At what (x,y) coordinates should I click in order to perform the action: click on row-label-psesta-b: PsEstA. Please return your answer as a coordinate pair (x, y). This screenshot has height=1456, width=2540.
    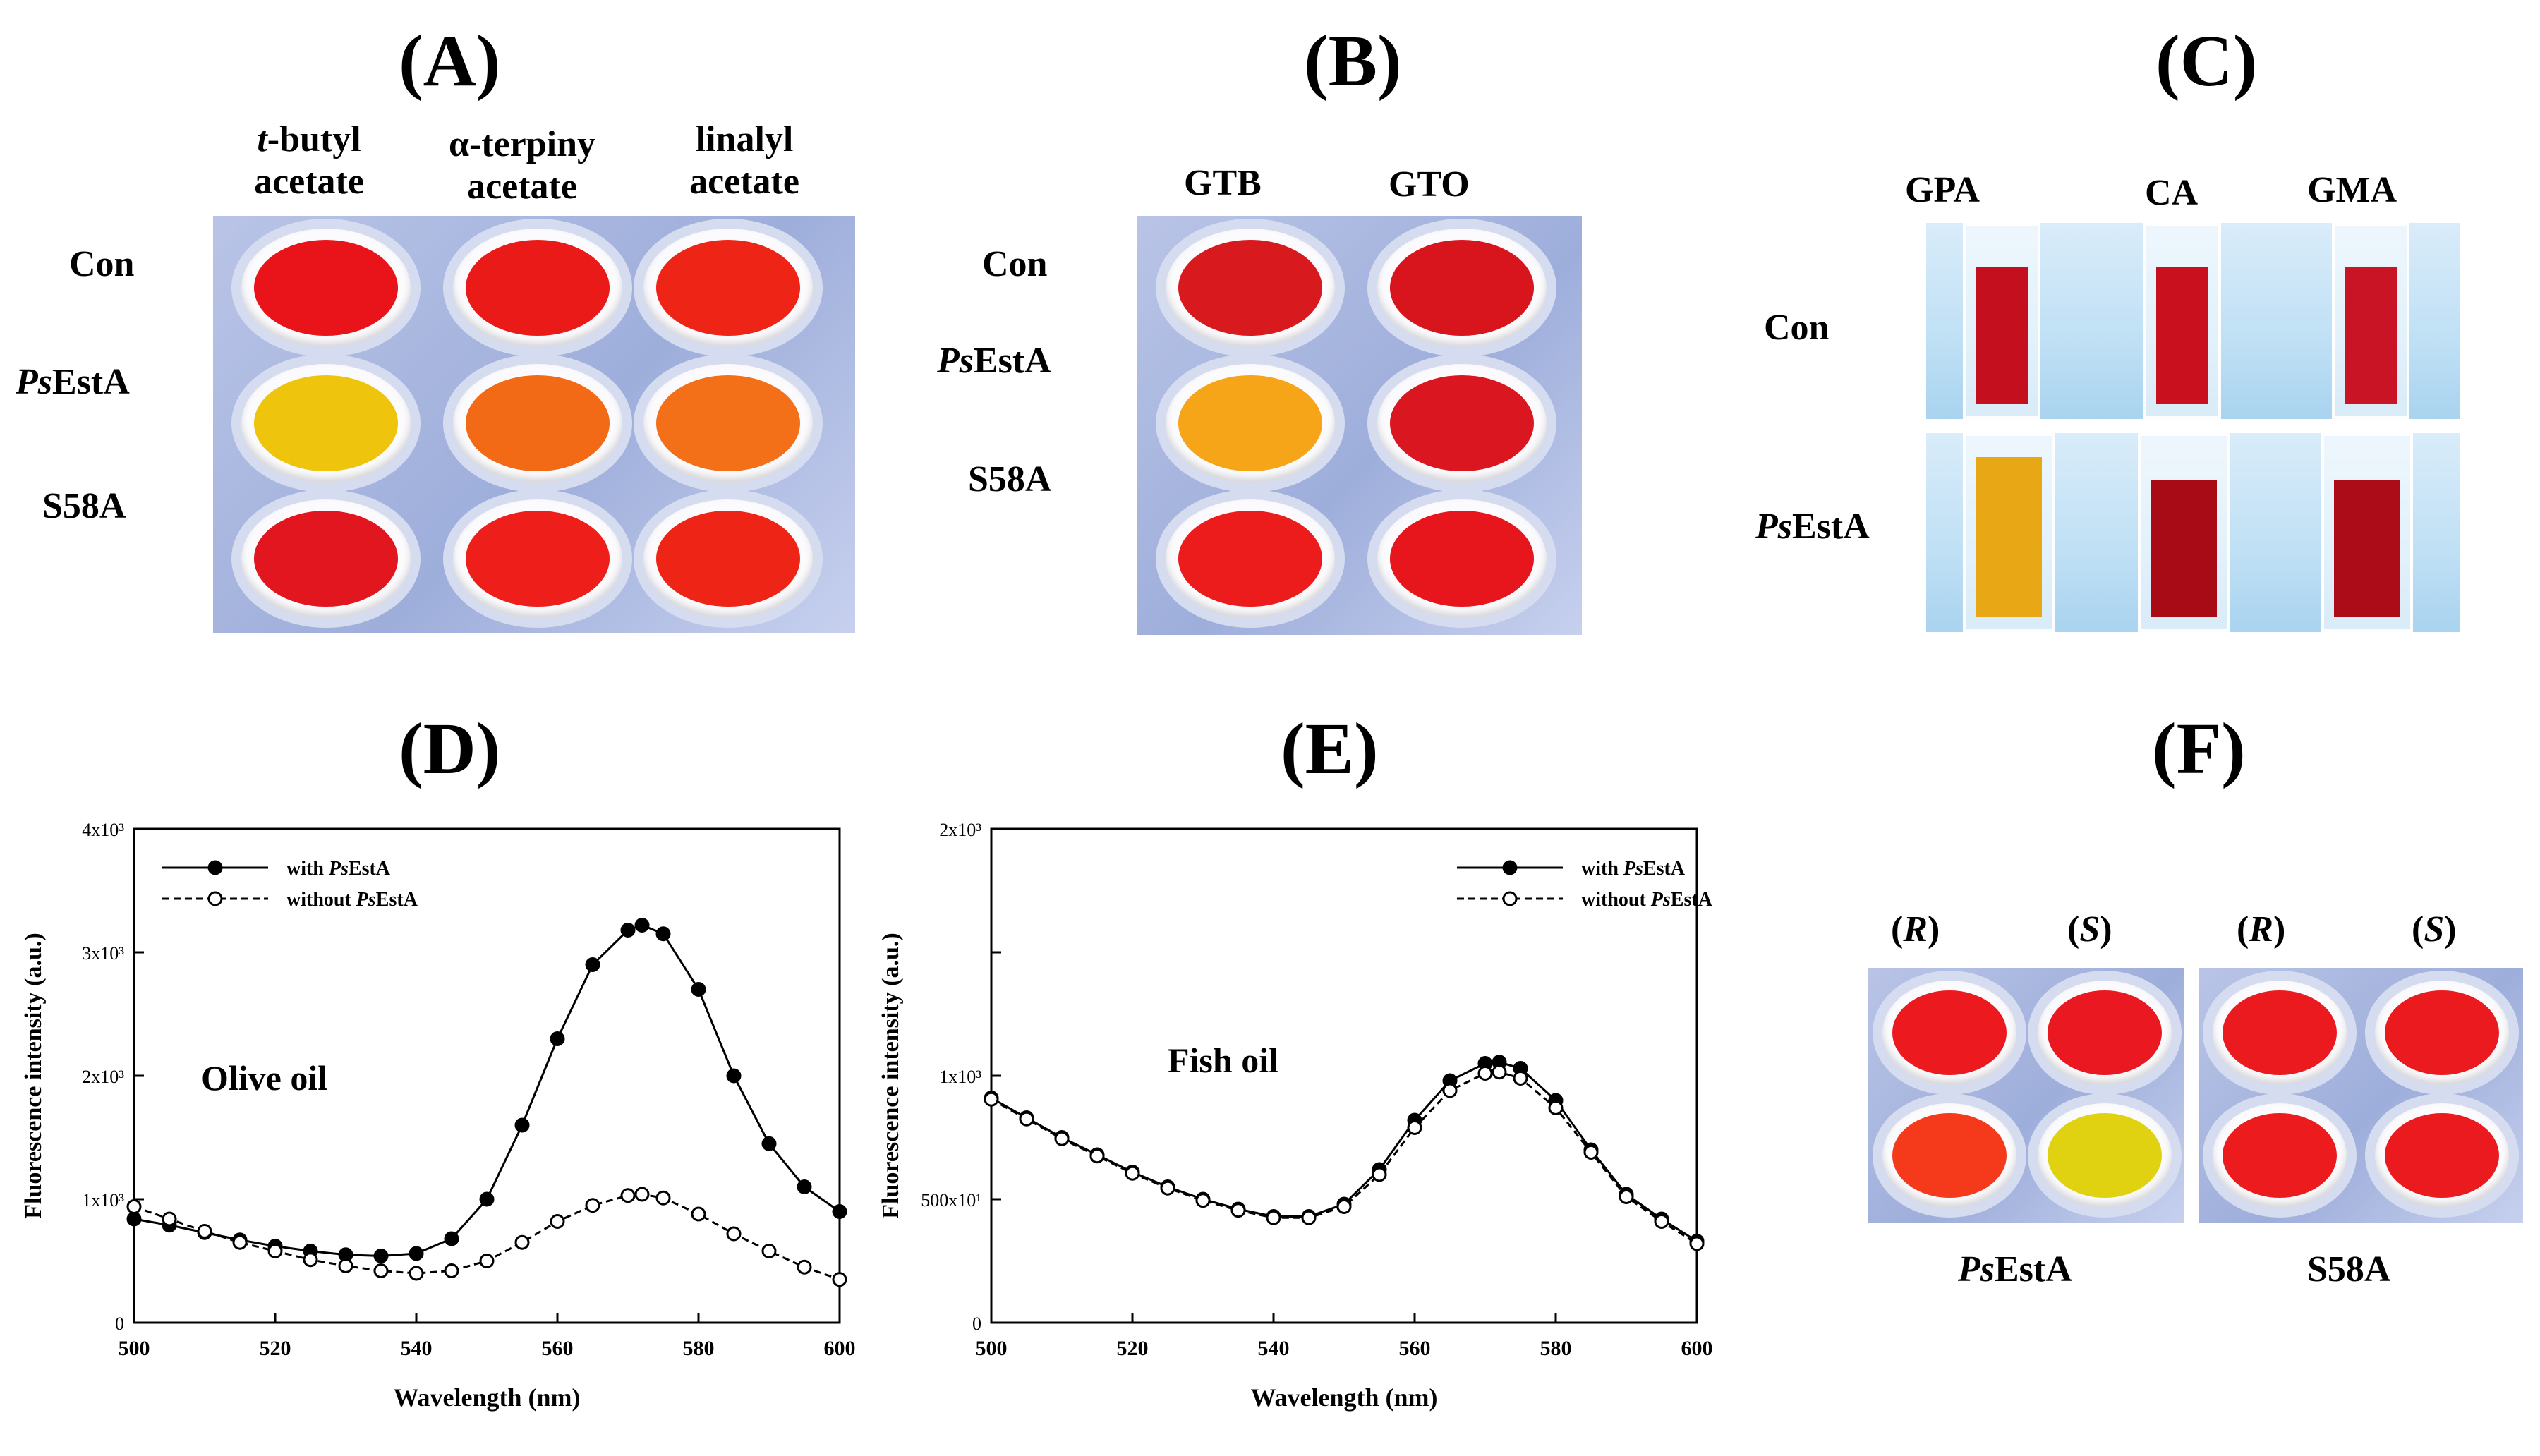
    Looking at the image, I should click on (994, 361).